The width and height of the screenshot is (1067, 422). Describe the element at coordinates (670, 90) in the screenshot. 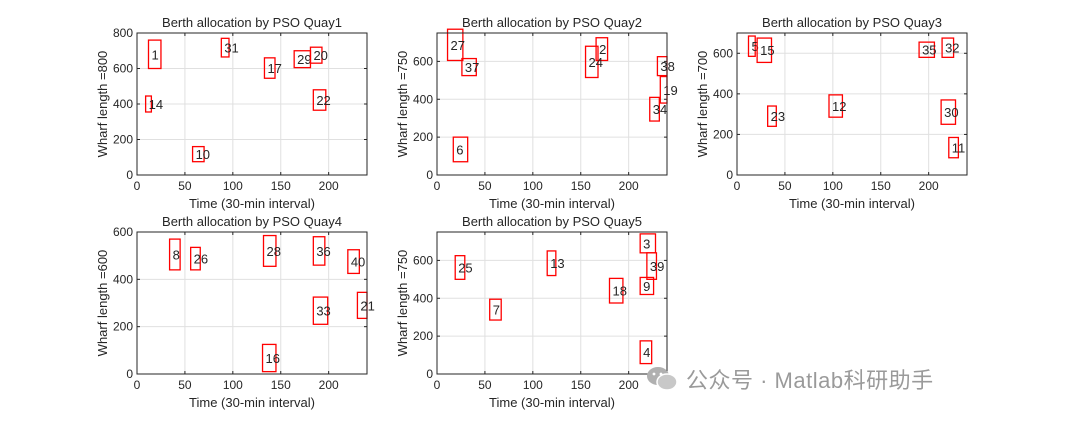

I see `berth-label-19: 19` at that location.